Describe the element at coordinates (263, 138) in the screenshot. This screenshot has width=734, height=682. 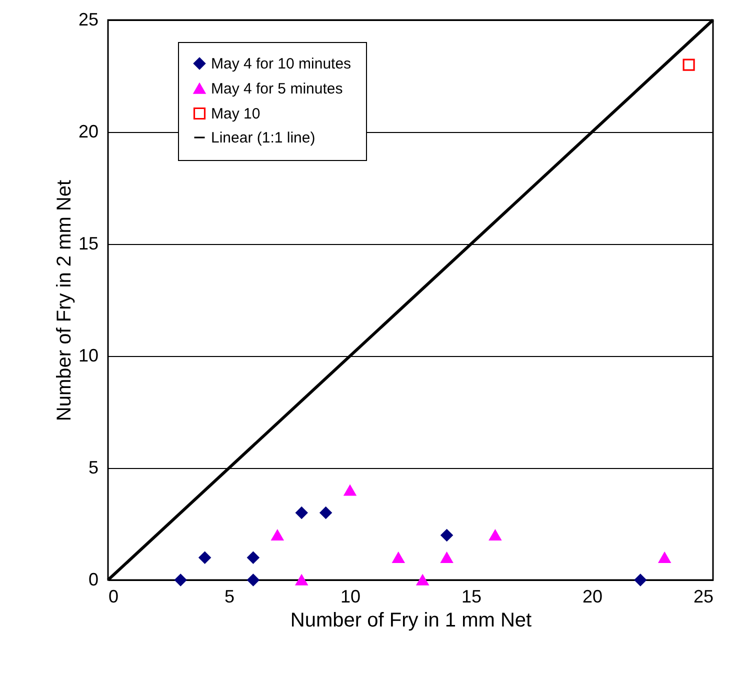
I see `legend-label: Linear (1:1 line)` at that location.